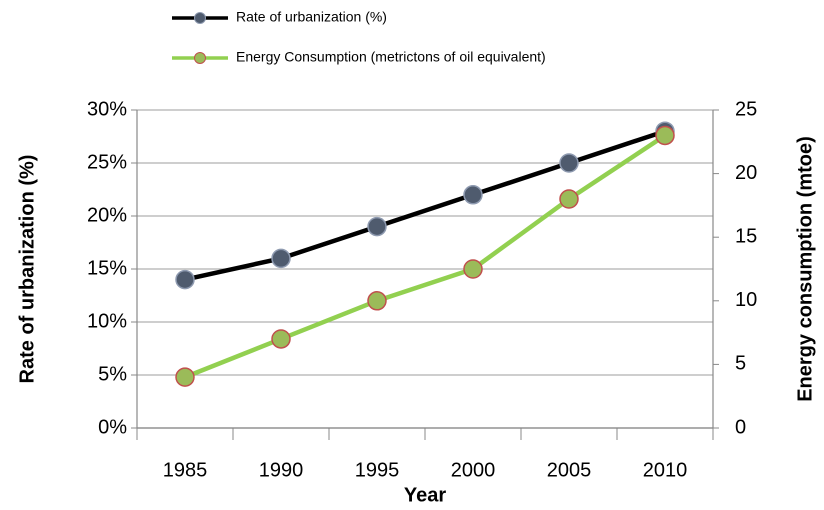 Image resolution: width=824 pixels, height=510 pixels. What do you see at coordinates (746, 236) in the screenshot?
I see `y2-tick-label: 15` at bounding box center [746, 236].